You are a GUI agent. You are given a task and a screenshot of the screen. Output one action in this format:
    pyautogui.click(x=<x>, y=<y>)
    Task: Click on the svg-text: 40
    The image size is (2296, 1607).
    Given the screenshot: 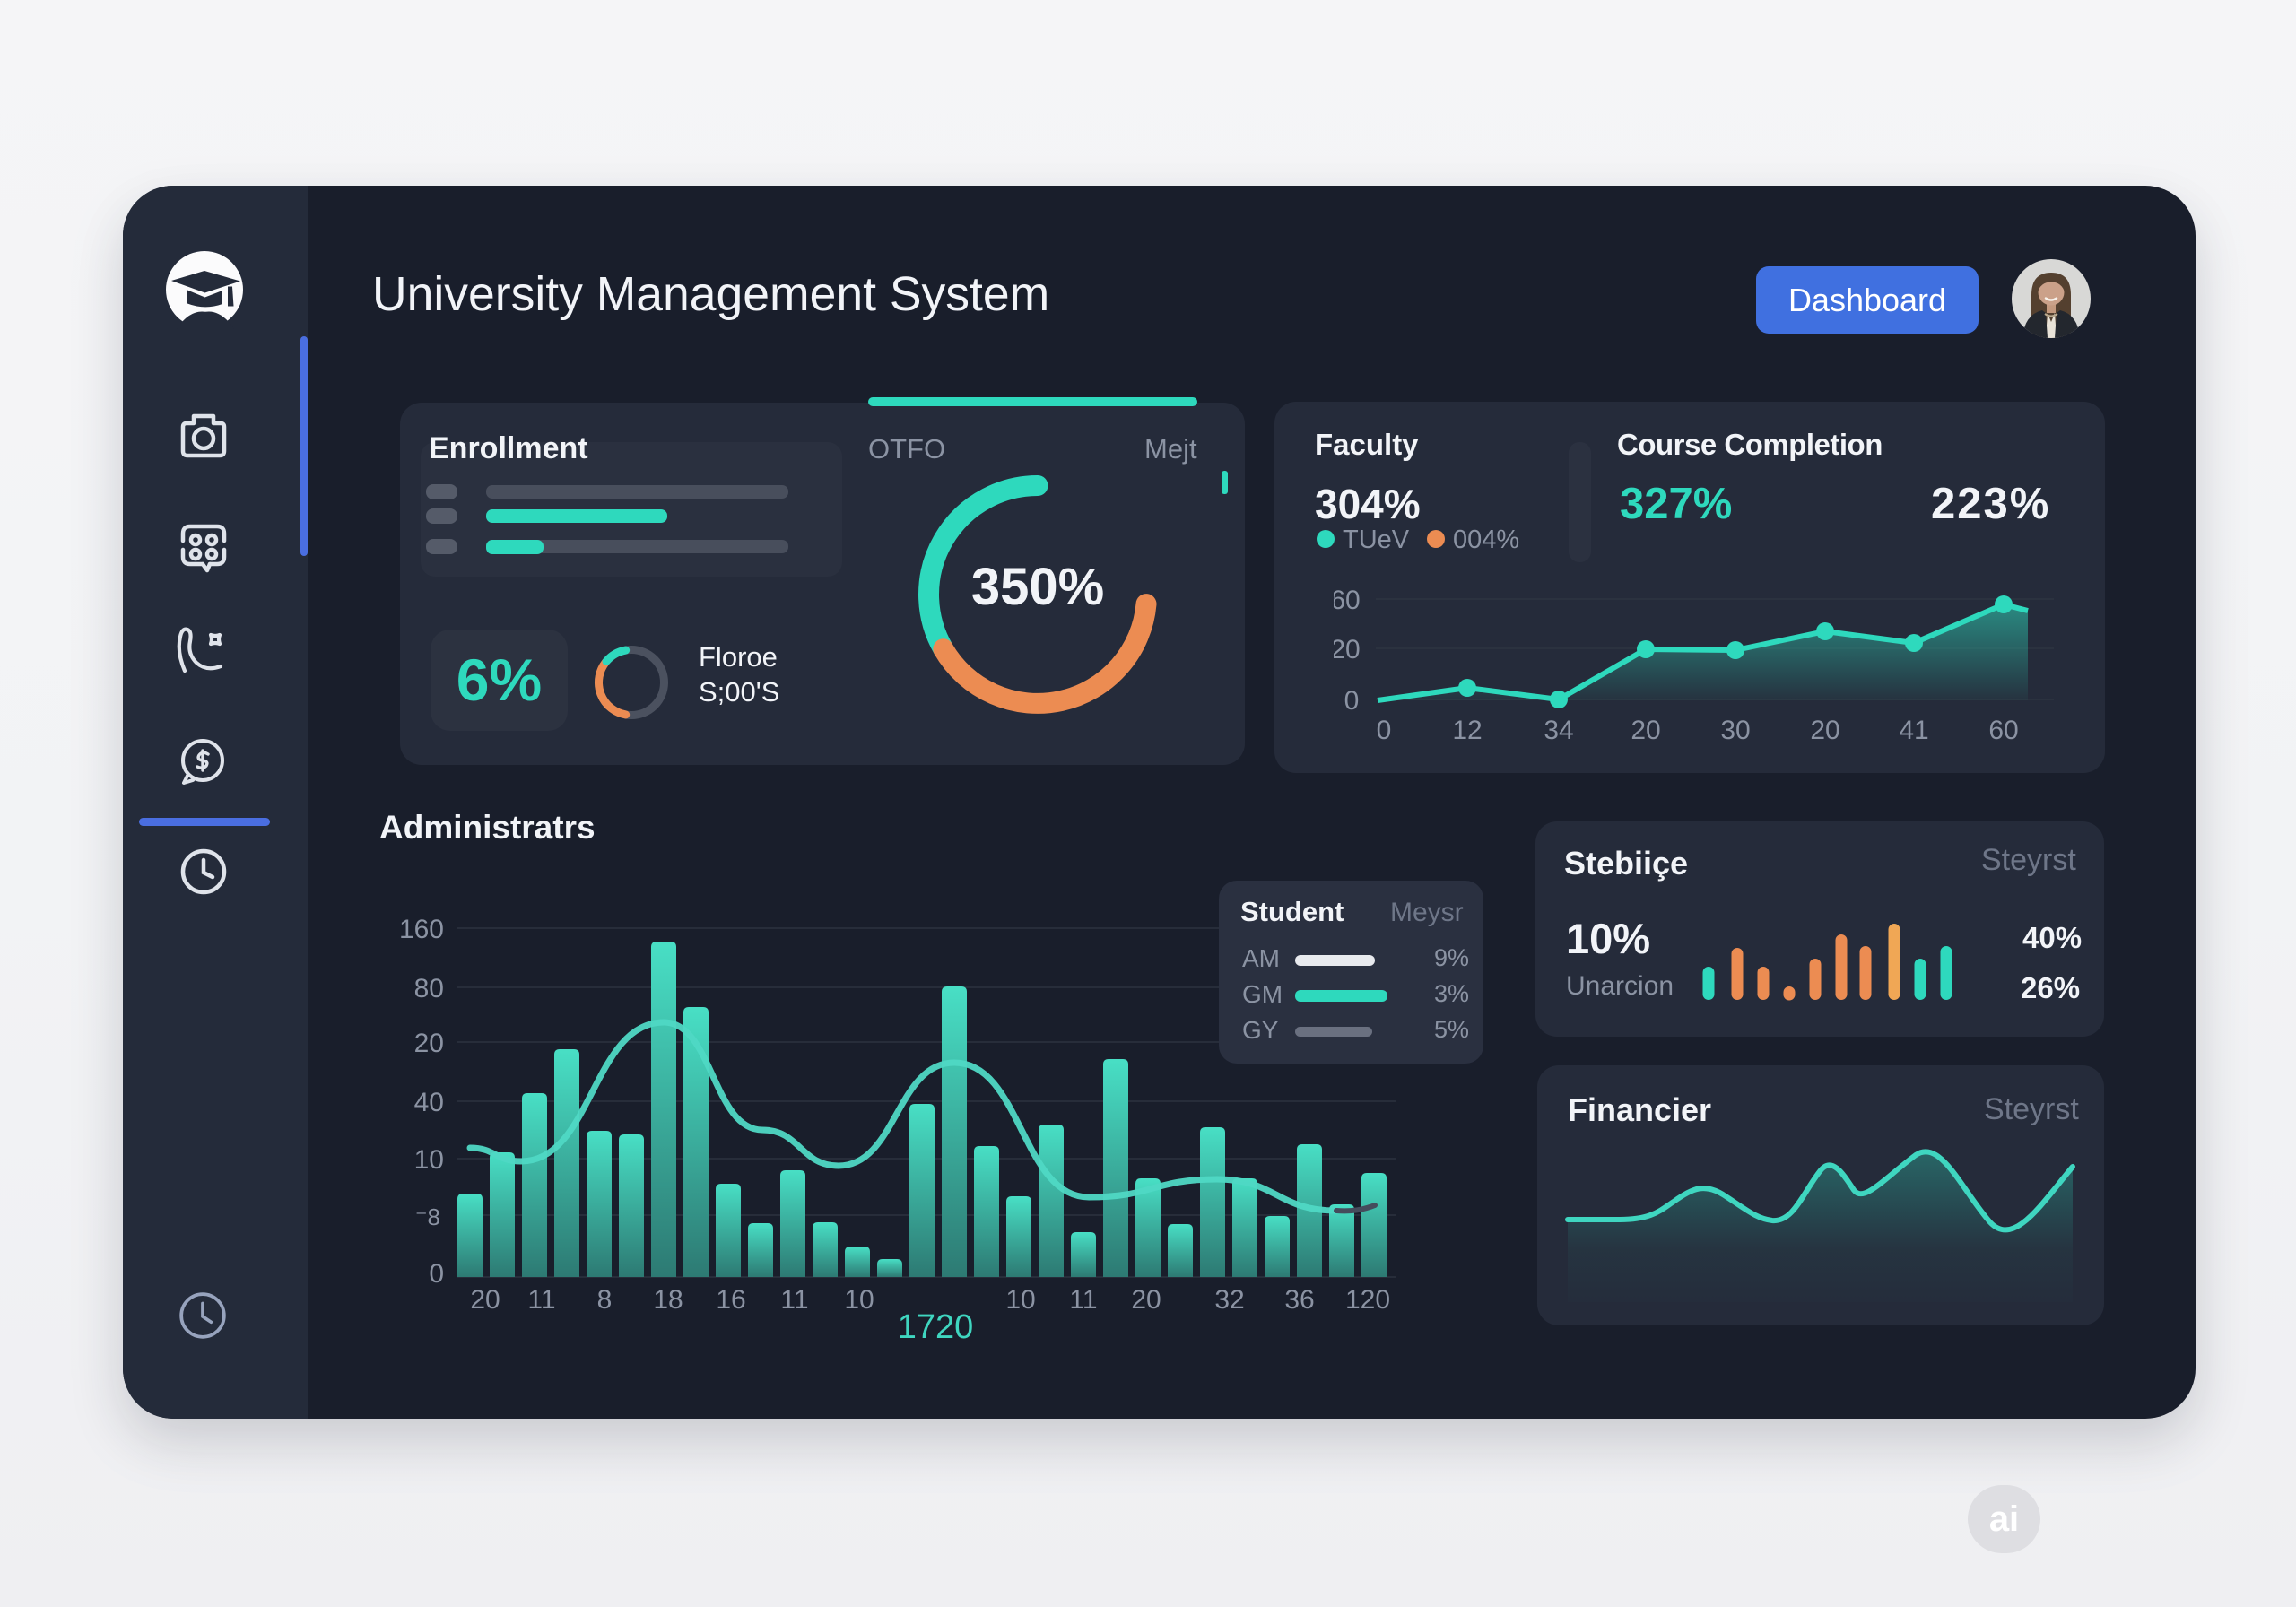 What is the action you would take?
    pyautogui.click(x=429, y=1102)
    